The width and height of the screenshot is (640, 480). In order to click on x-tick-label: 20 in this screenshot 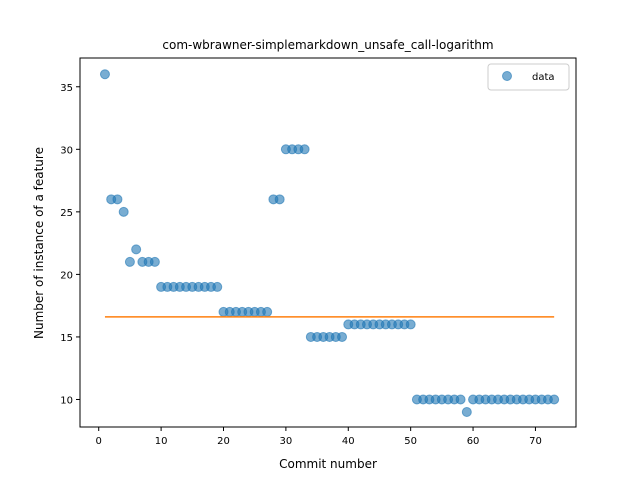, I will do `click(223, 441)`.